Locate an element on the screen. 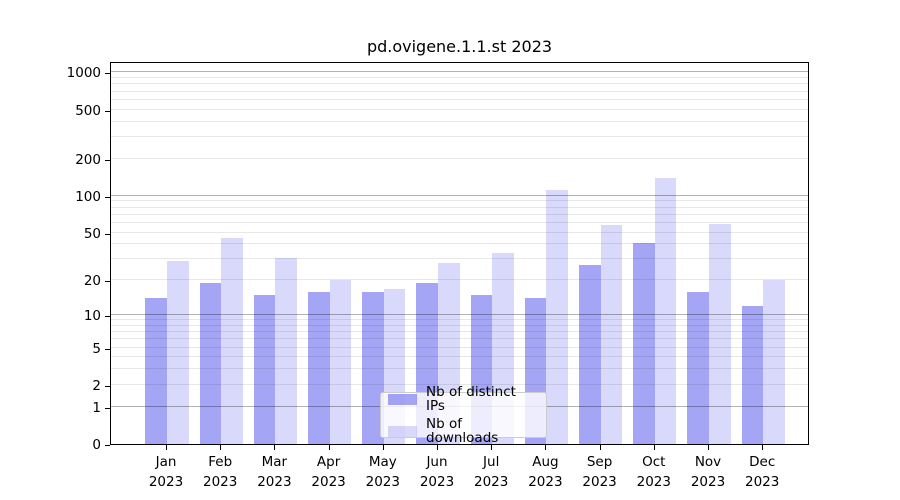 The width and height of the screenshot is (900, 500). bar-distinct-ips-jan is located at coordinates (156, 371).